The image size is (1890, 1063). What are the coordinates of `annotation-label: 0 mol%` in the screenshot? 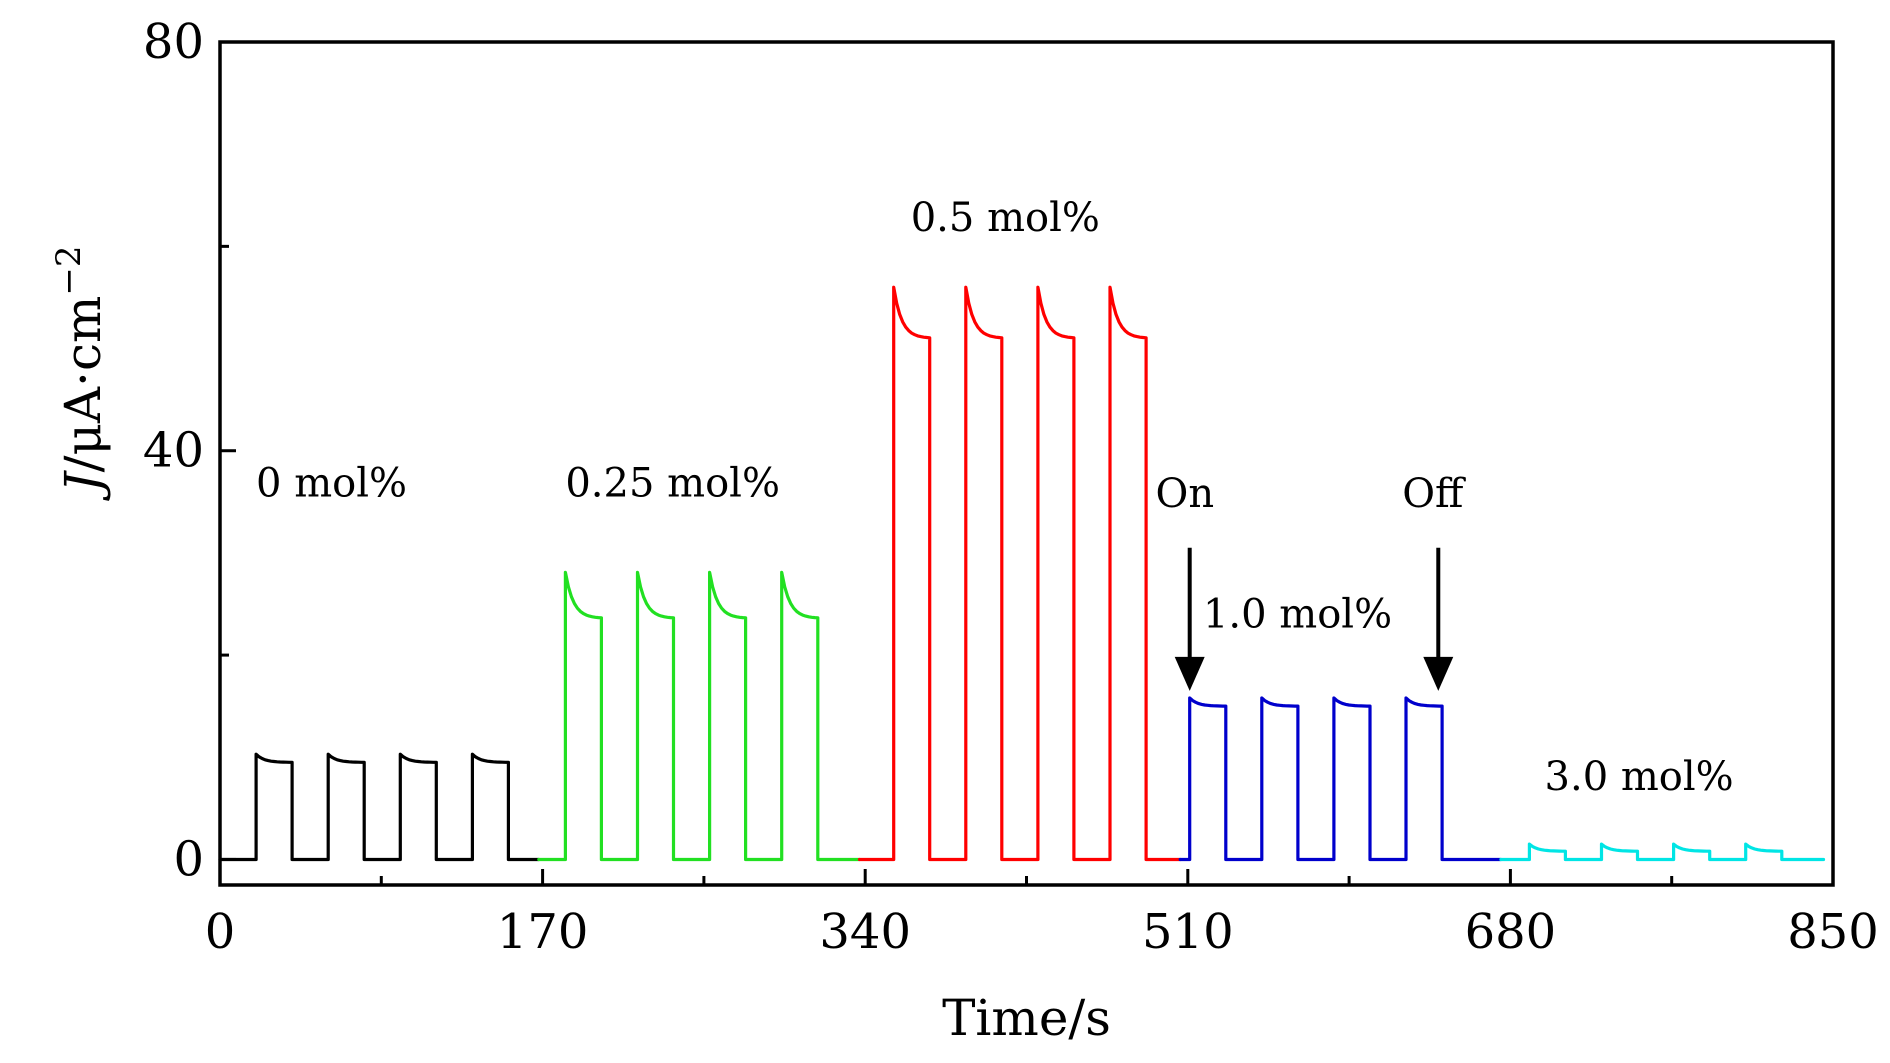 It's located at (331, 484).